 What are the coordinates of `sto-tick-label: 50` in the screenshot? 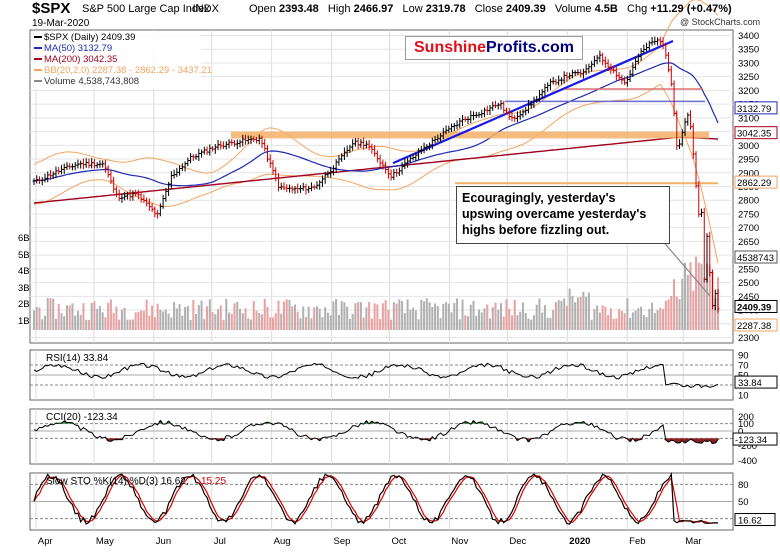 It's located at (743, 502).